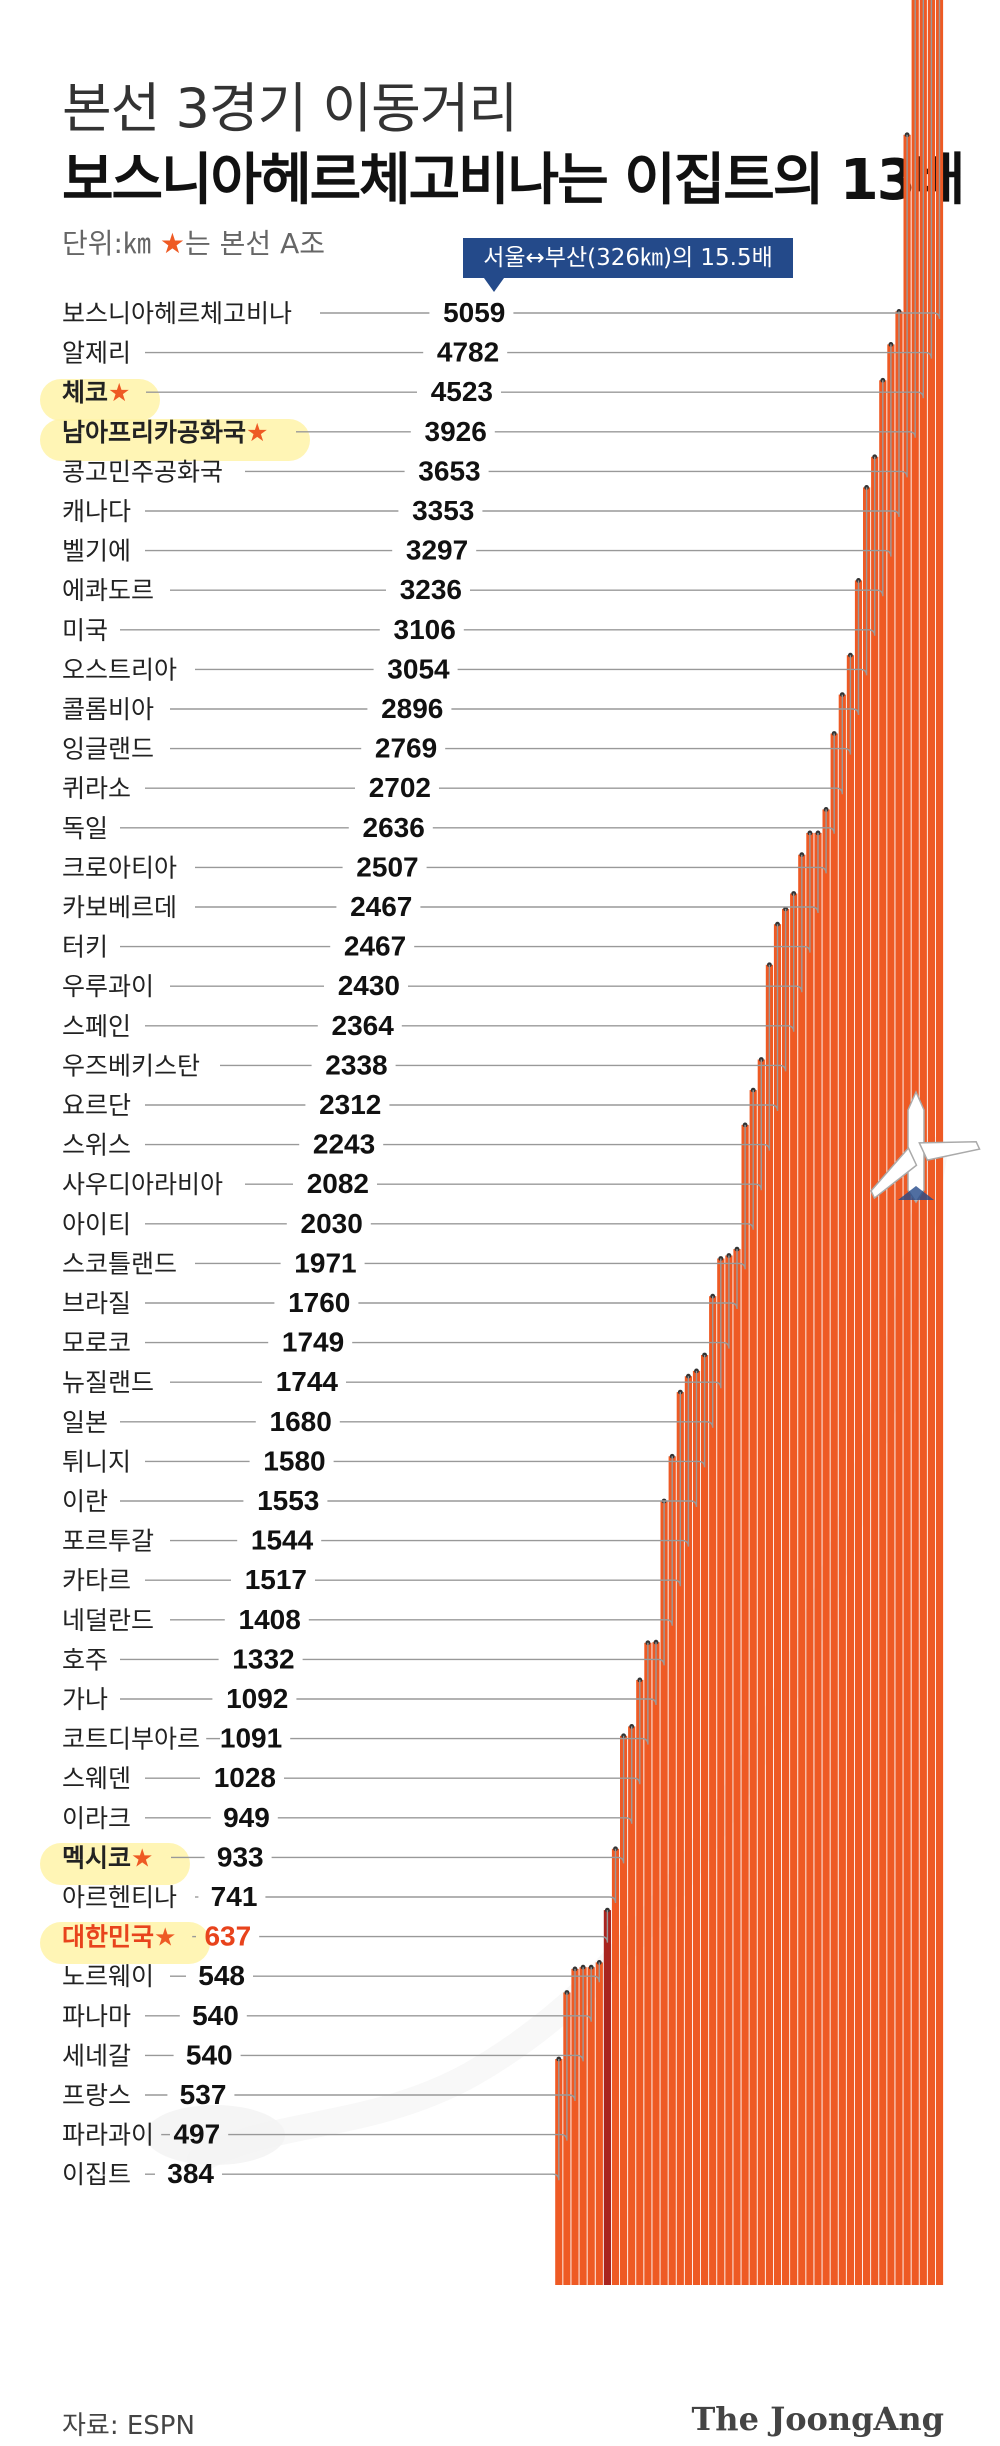 Image resolution: width=1000 pixels, height=2446 pixels. I want to click on value-label: 1091, so click(251, 1738).